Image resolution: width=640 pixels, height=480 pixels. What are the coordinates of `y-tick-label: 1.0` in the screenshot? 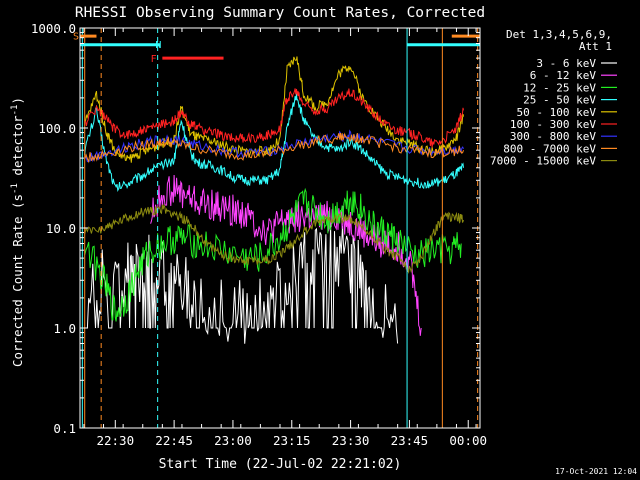 It's located at (64, 328).